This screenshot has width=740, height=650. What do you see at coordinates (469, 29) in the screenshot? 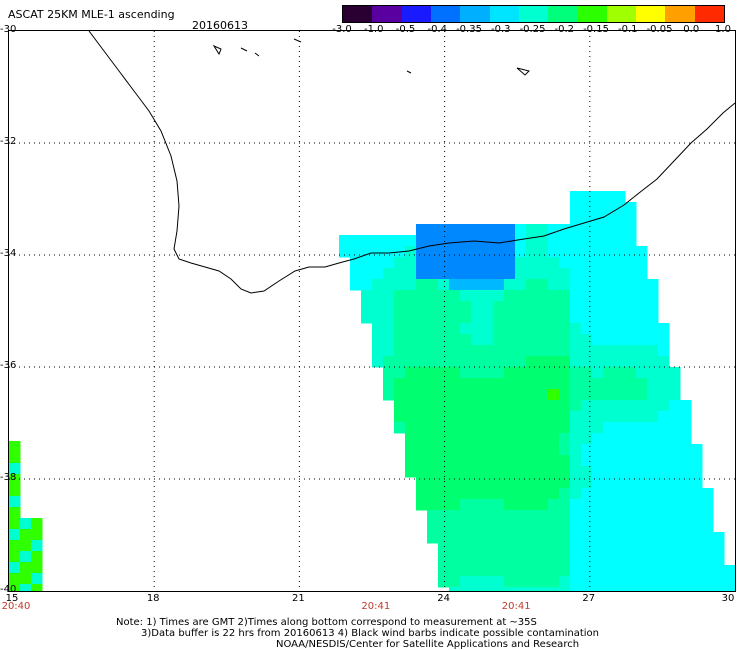
I see `colorbar-label: -0.35` at bounding box center [469, 29].